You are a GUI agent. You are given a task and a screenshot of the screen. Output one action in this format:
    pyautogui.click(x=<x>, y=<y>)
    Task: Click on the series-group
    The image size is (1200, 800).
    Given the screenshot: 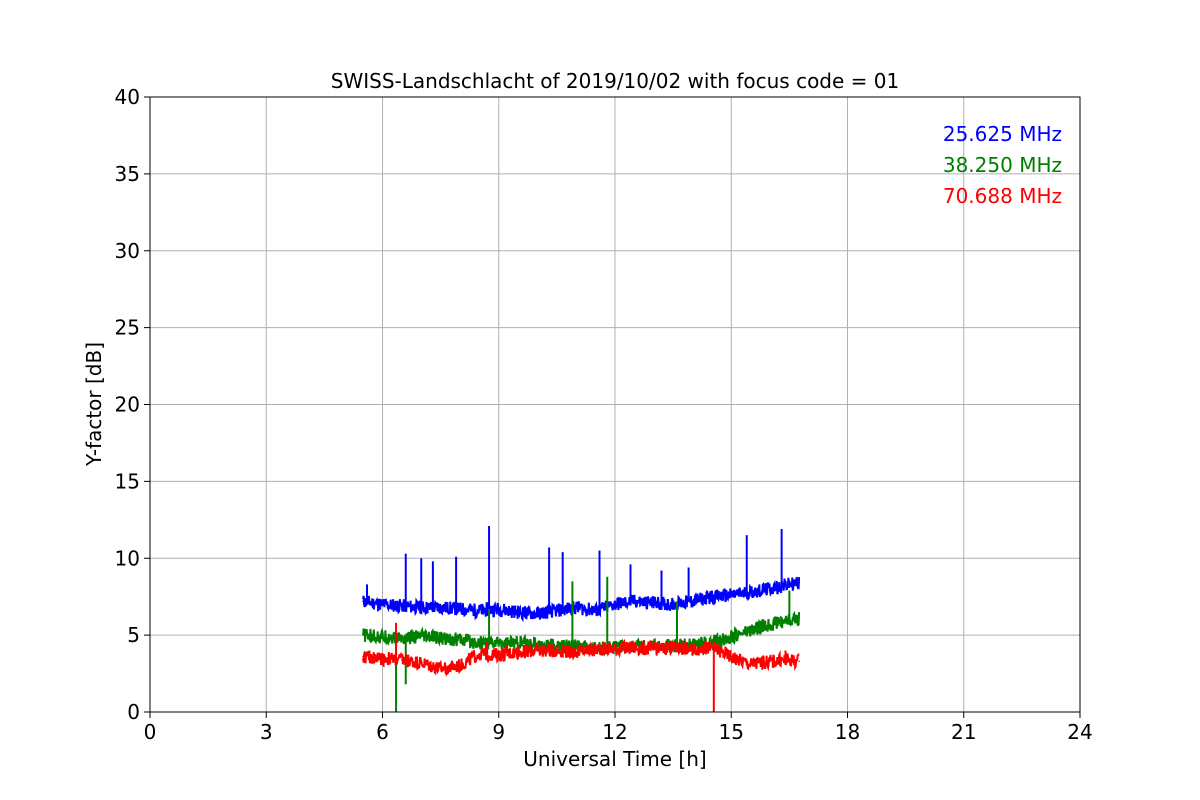 What is the action you would take?
    pyautogui.click(x=581, y=618)
    